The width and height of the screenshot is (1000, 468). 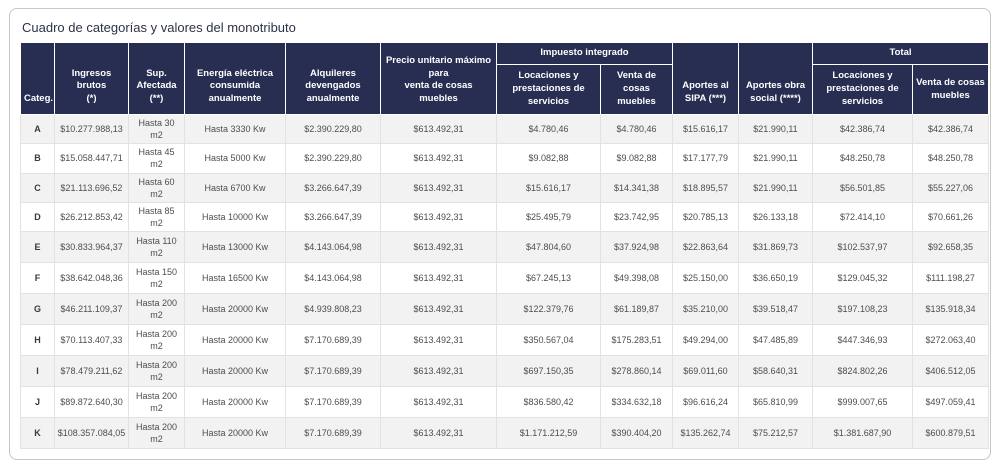 I want to click on cell-total-locaciones: $48.250,78, so click(x=862, y=158).